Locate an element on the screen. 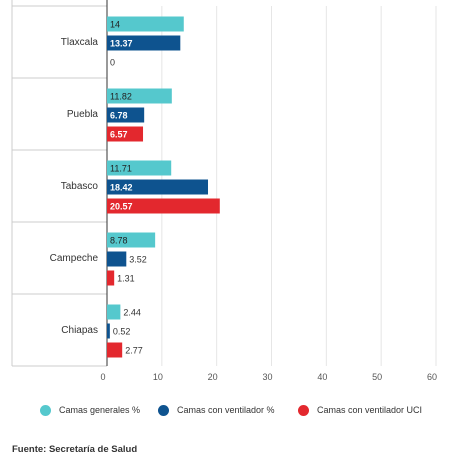  data-label: 11.82 is located at coordinates (121, 97).